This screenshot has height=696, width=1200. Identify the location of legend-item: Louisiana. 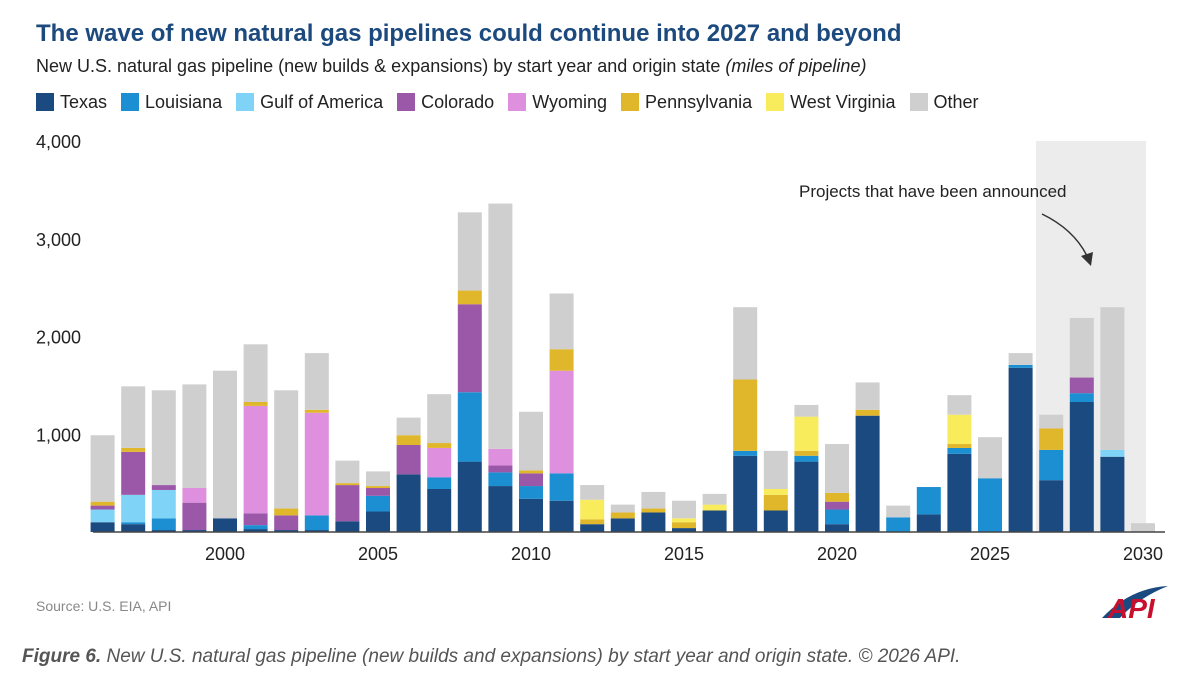
(171, 102).